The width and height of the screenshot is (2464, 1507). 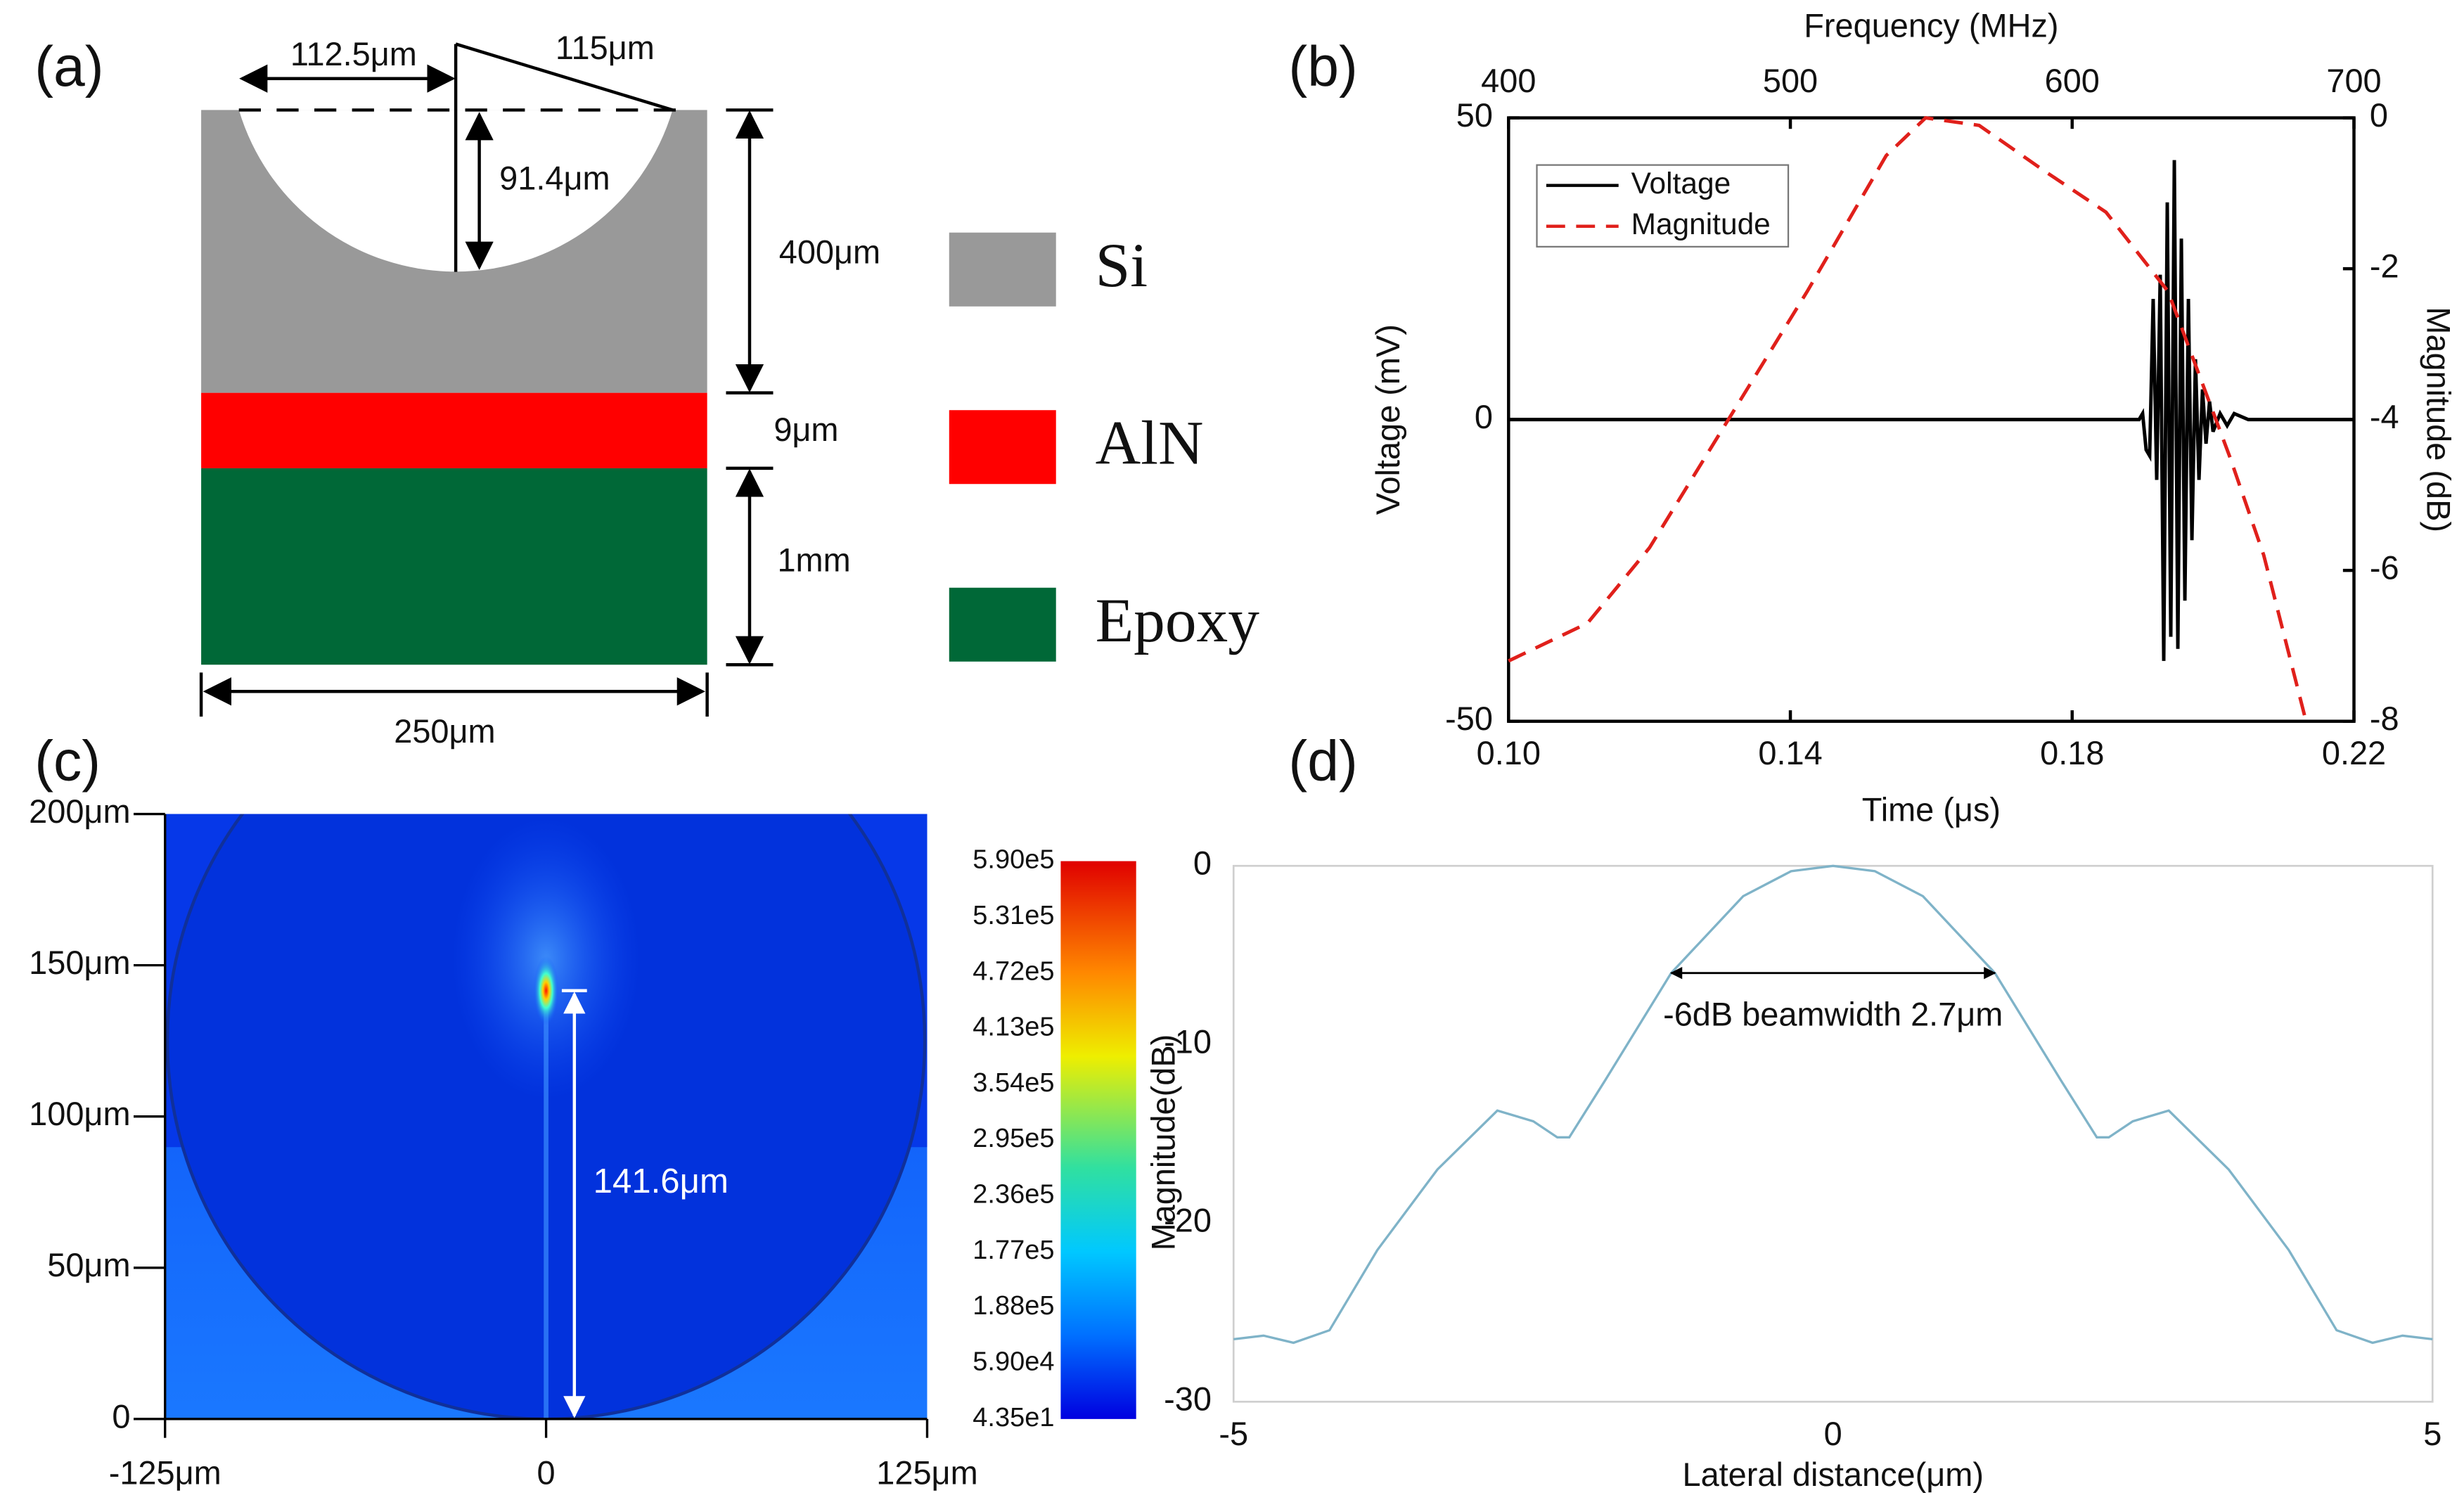 What do you see at coordinates (454, 430) in the screenshot?
I see `aln-layer` at bounding box center [454, 430].